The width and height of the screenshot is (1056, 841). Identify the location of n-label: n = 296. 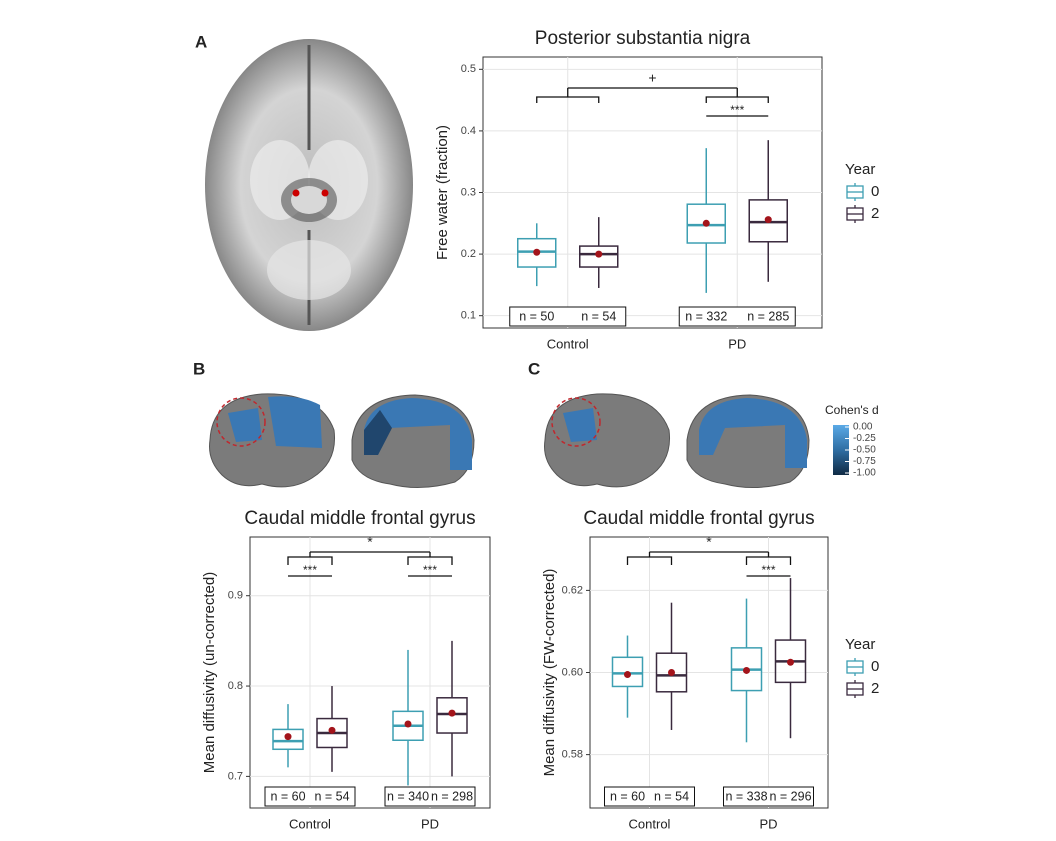
(790, 796).